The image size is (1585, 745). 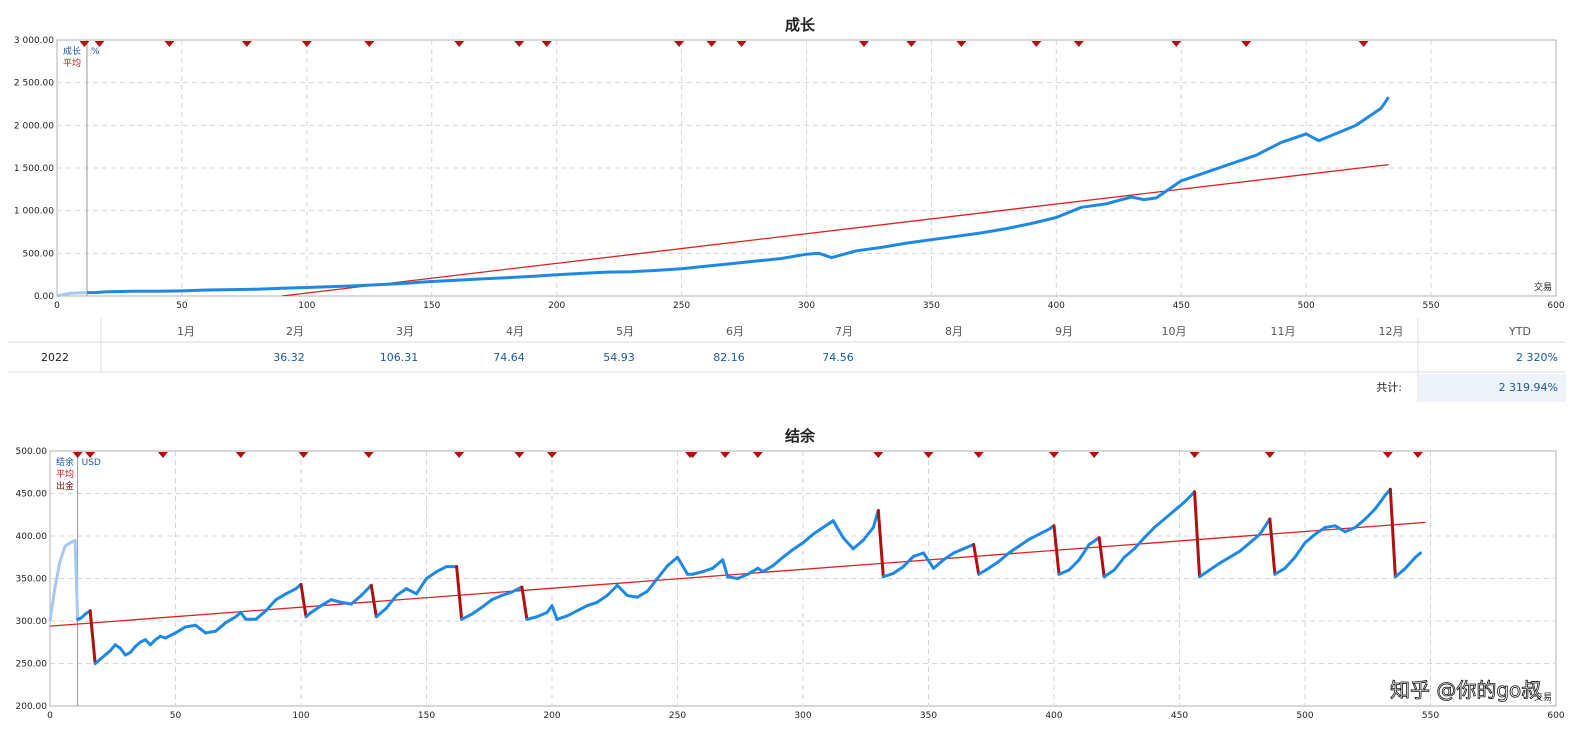 What do you see at coordinates (1492, 388) in the screenshot?
I see `table-total-cell-bg` at bounding box center [1492, 388].